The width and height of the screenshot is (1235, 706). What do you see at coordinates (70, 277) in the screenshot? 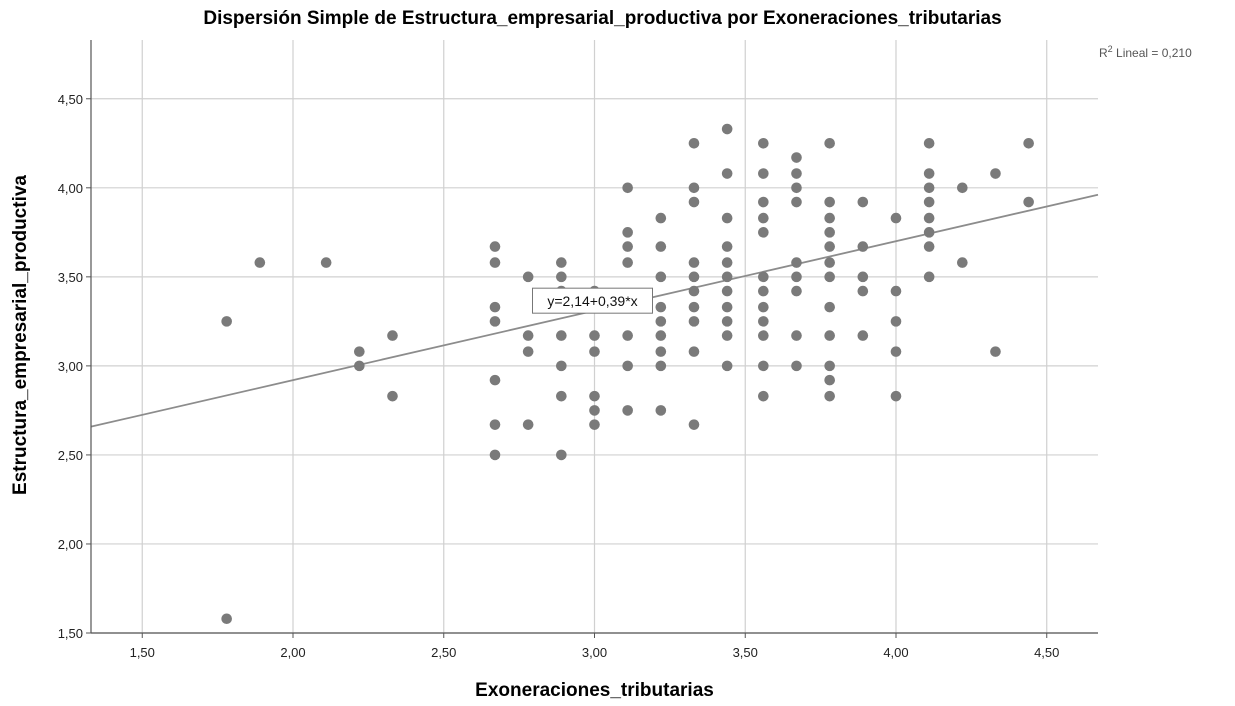
I see `y-tick-label: 3,50` at bounding box center [70, 277].